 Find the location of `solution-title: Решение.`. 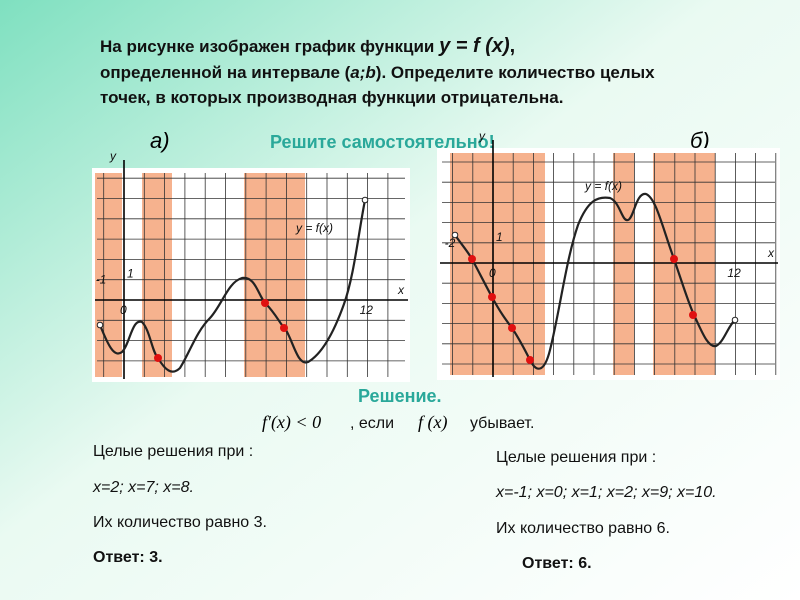

solution-title: Решение. is located at coordinates (400, 396).